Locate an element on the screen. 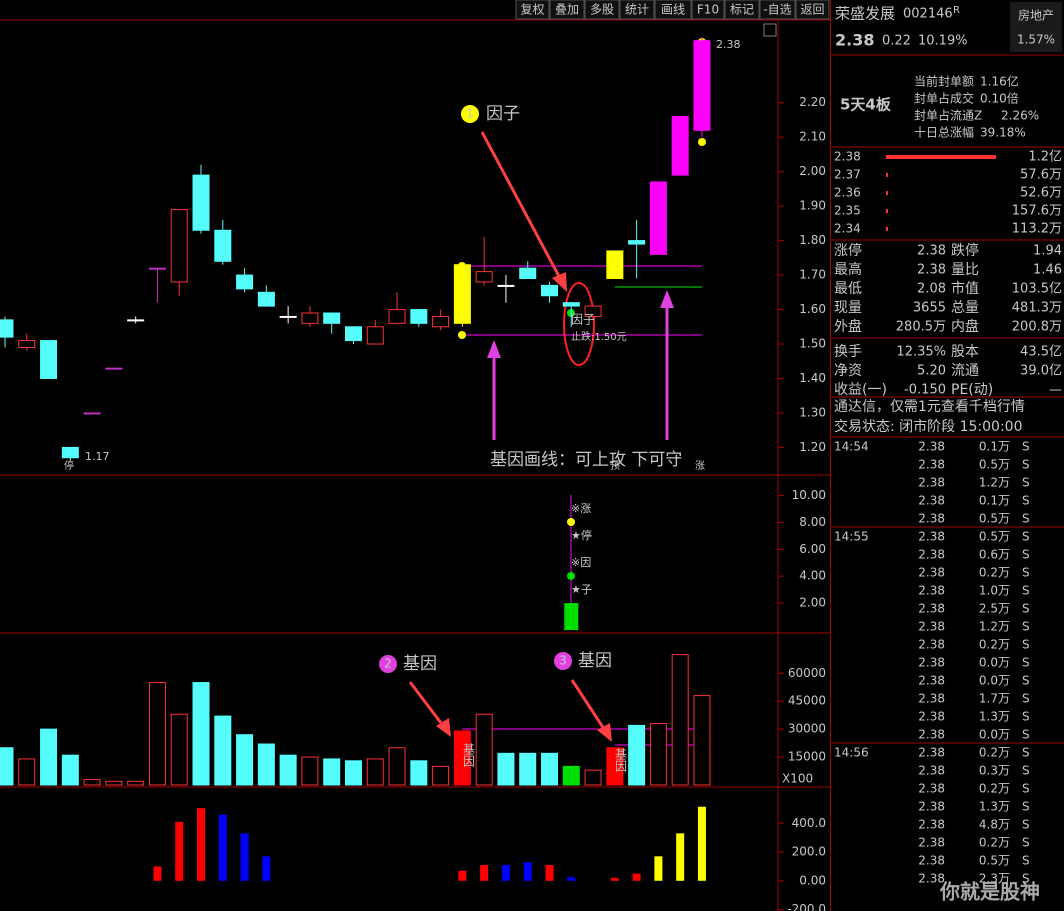 This screenshot has height=911, width=1064. annotation: 基因画线：可上攻 下可守 is located at coordinates (586, 460).